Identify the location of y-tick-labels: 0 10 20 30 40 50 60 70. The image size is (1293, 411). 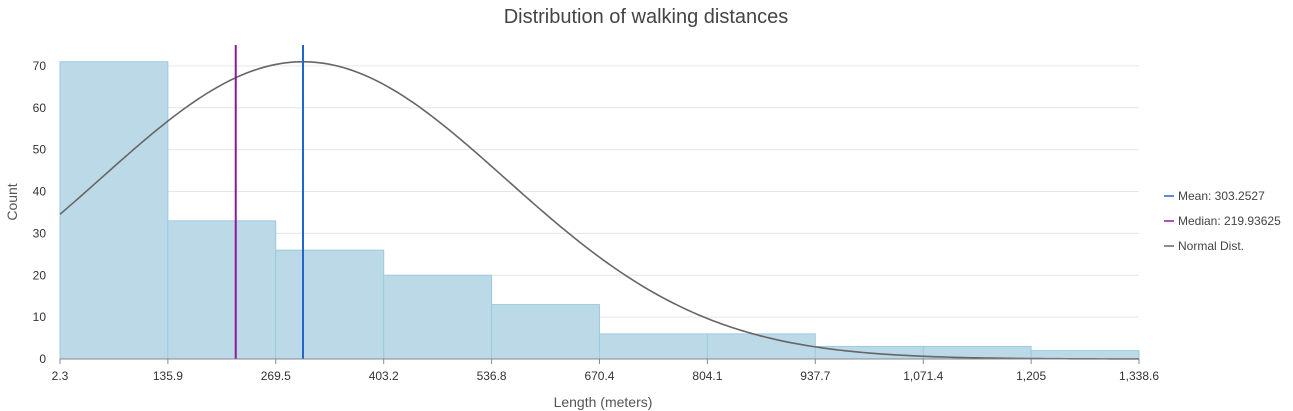
(40, 212).